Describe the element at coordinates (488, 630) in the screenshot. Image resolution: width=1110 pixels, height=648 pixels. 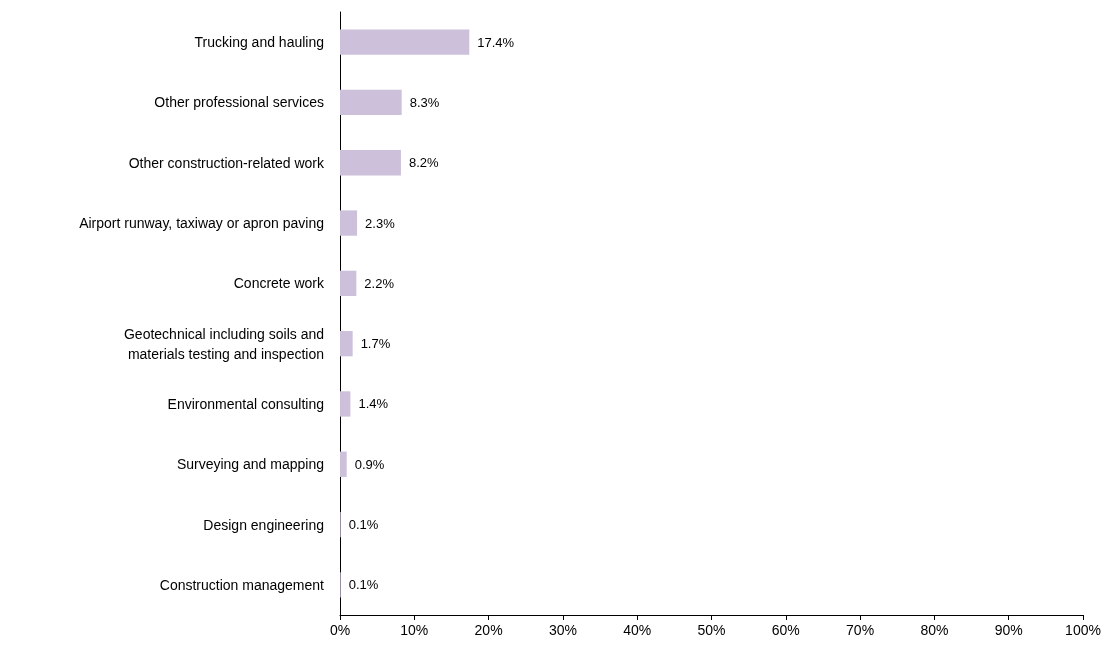
I see `x-tick-label: 20%` at that location.